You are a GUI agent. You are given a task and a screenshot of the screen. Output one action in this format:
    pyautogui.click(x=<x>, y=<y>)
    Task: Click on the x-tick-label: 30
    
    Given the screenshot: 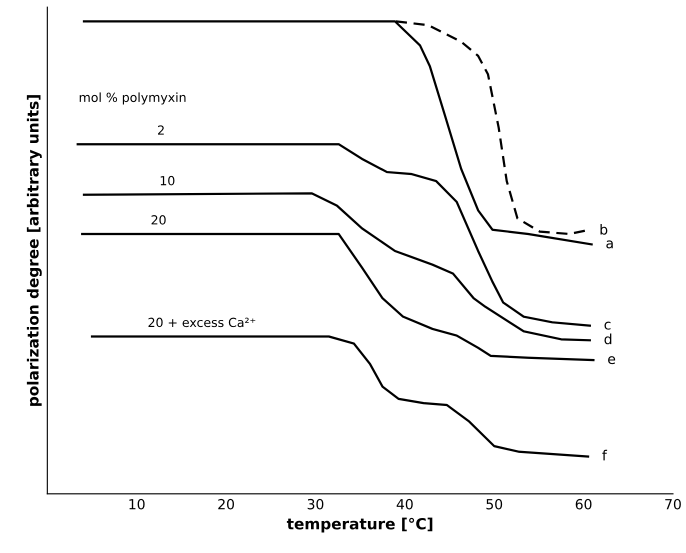 What is the action you would take?
    pyautogui.click(x=316, y=504)
    